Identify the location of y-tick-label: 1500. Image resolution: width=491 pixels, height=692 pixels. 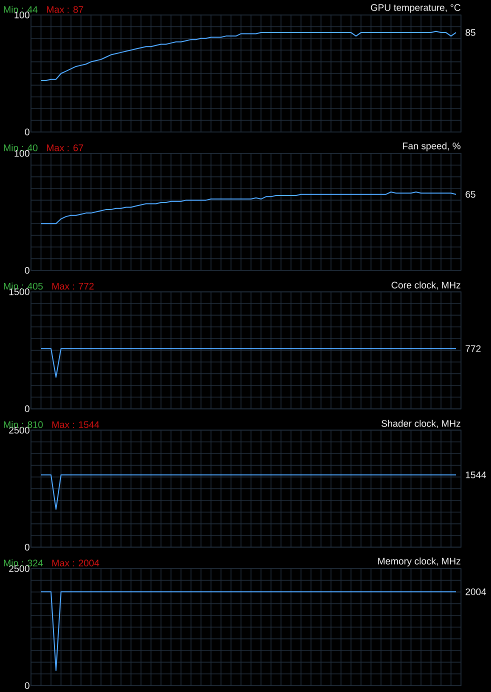
(19, 292).